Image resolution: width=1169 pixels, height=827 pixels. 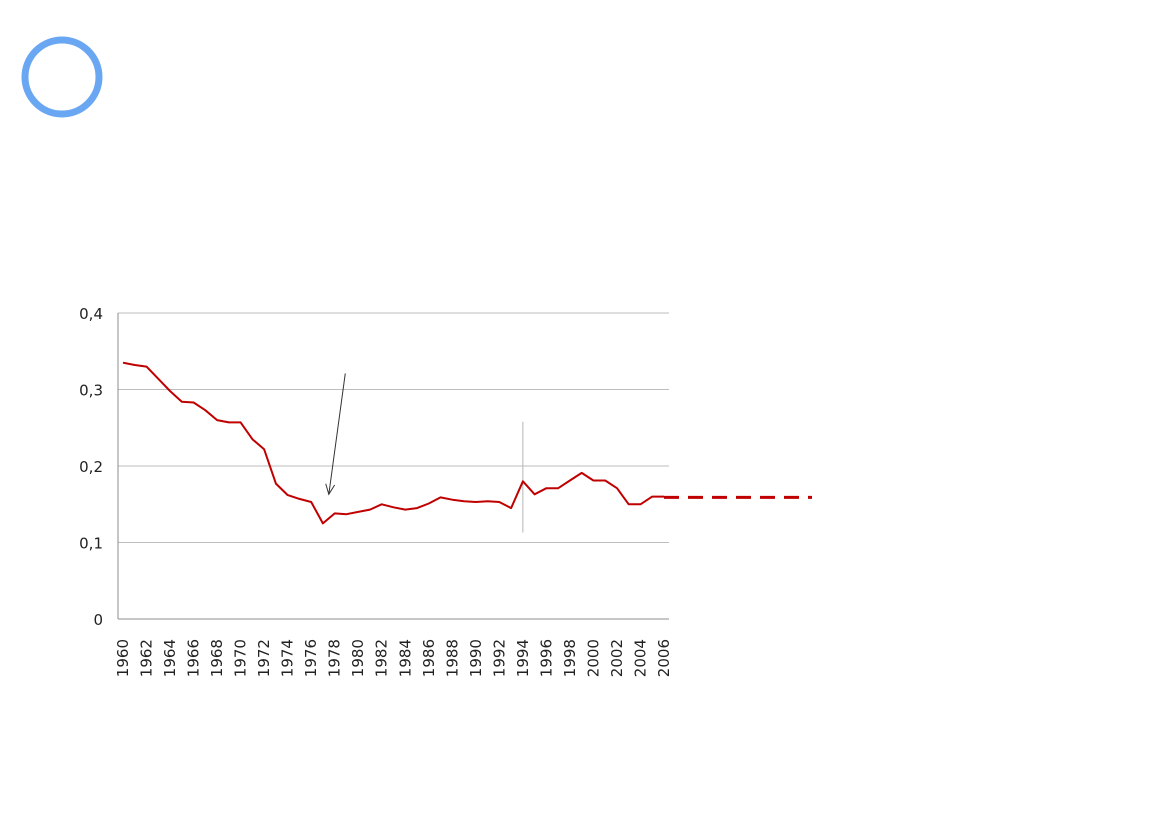 What do you see at coordinates (452, 658) in the screenshot?
I see `x-tick-label: 1988` at bounding box center [452, 658].